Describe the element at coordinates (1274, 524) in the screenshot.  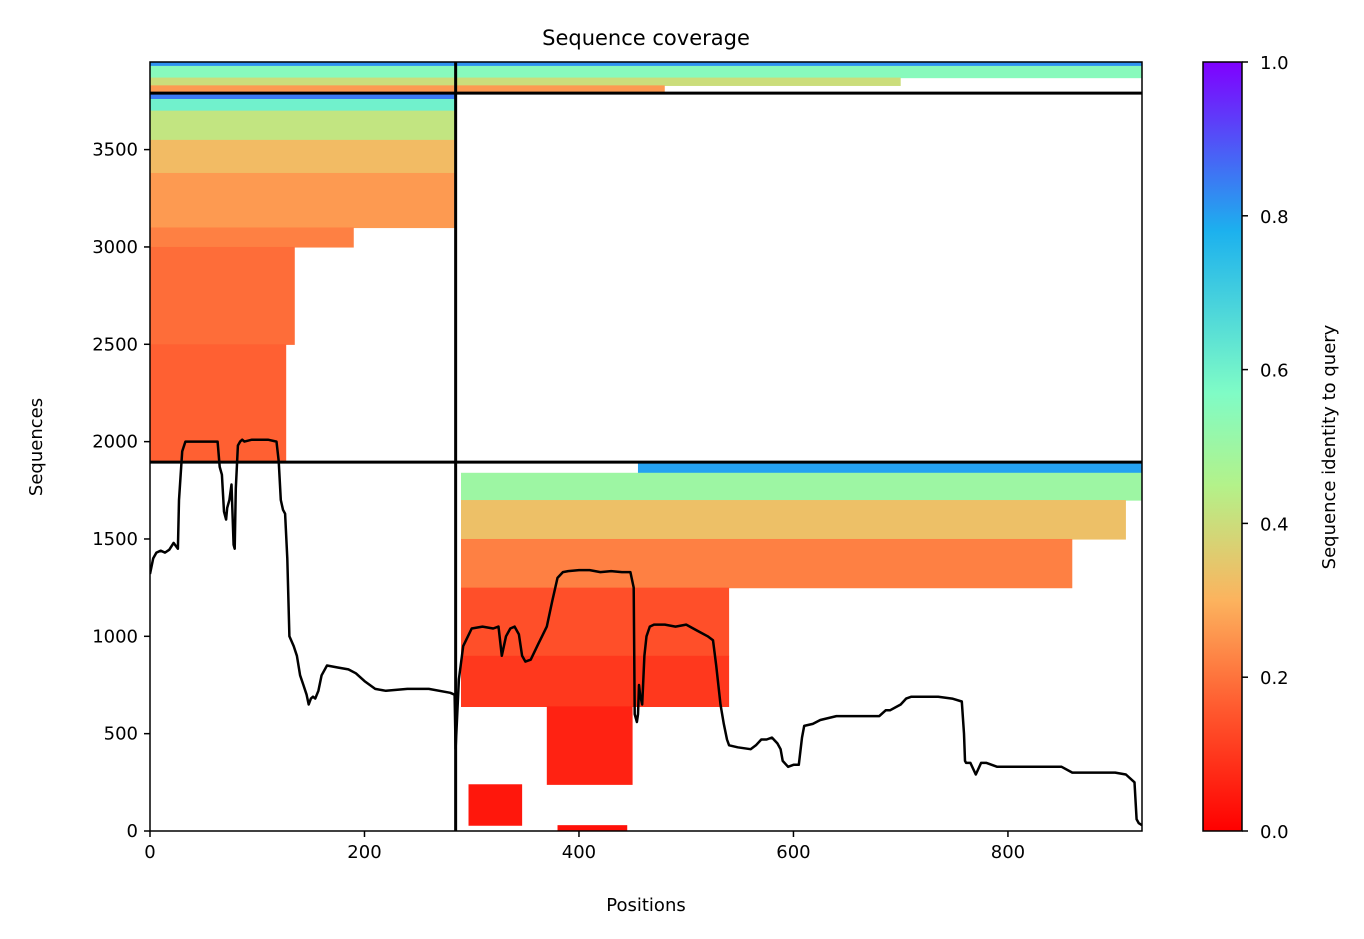
I see `colorbar-tick-label: 0.4` at that location.